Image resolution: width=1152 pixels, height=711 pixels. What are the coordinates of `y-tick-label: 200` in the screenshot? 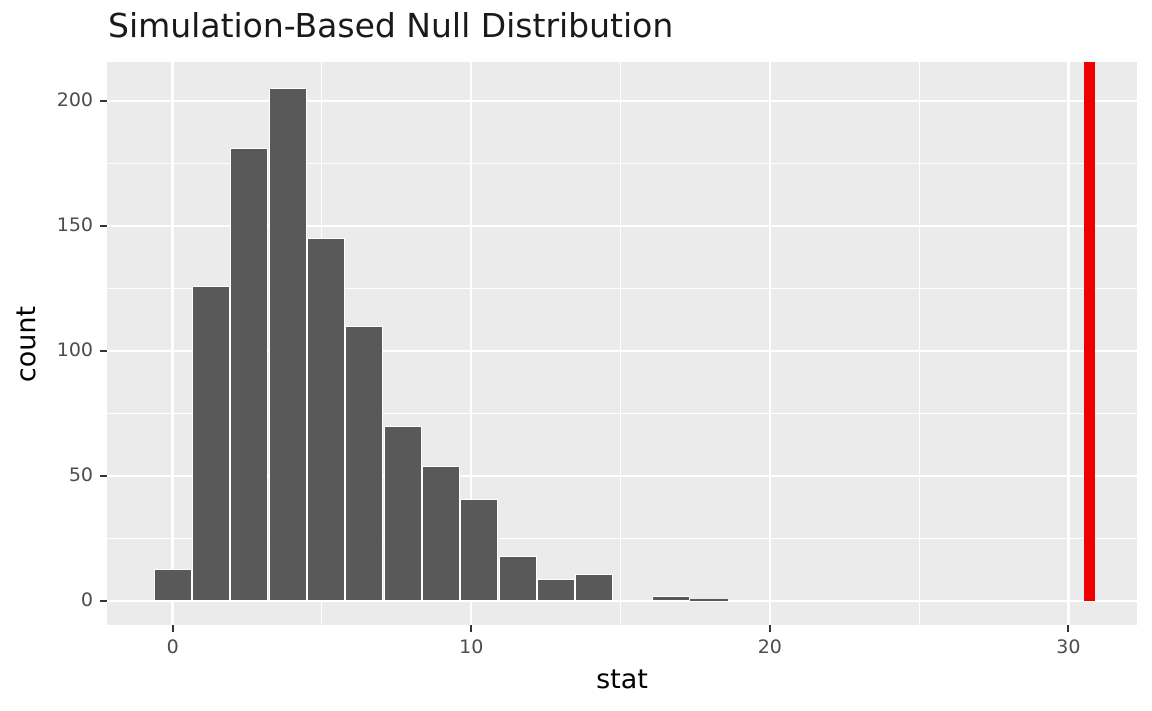 It's located at (74, 99).